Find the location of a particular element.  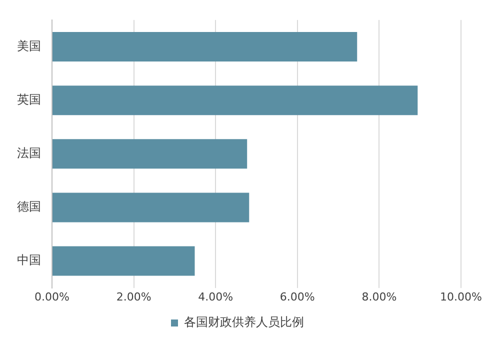

x-tick-label: 2.00% is located at coordinates (134, 297).